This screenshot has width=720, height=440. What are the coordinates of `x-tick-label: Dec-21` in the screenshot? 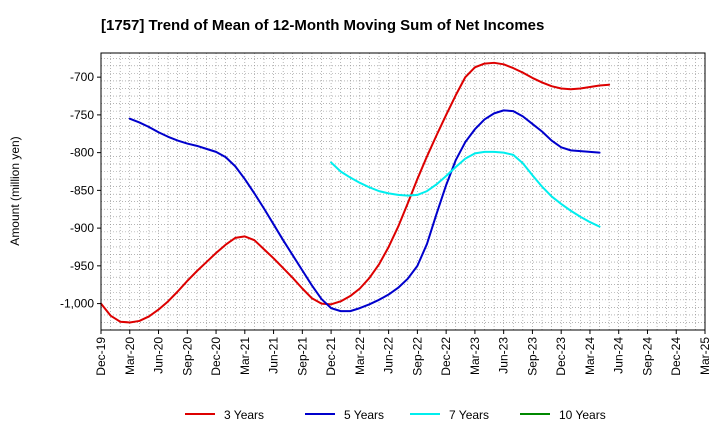 It's located at (331, 356).